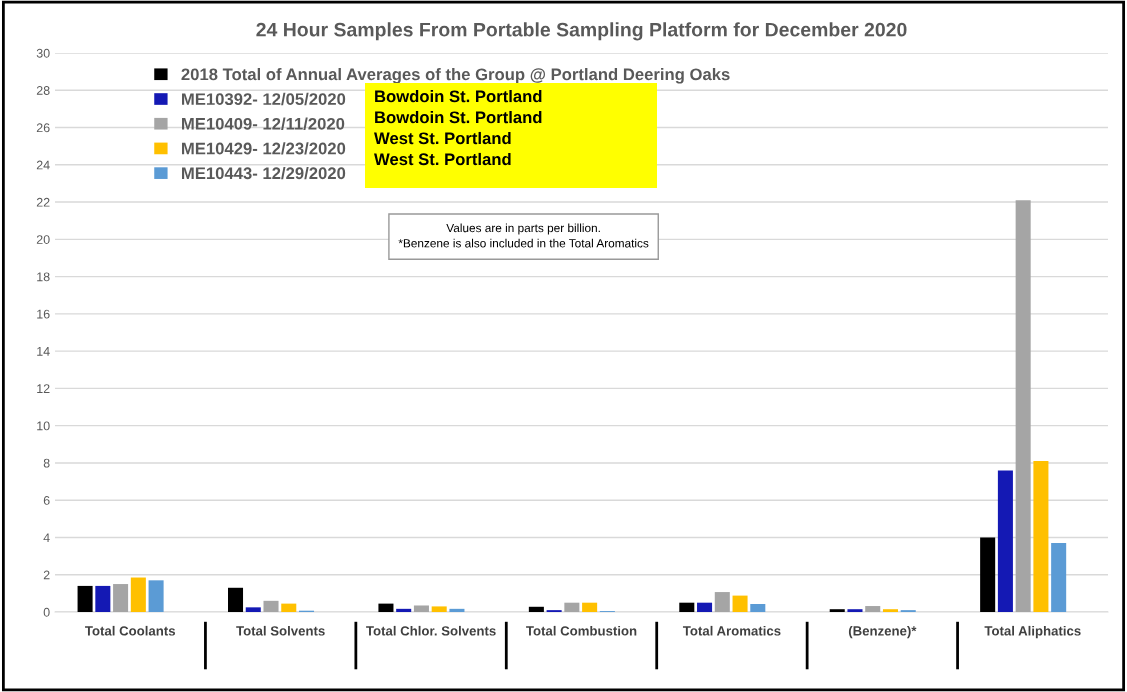 The height and width of the screenshot is (692, 1127). Describe the element at coordinates (46, 500) in the screenshot. I see `y-tick-label: 6` at that location.